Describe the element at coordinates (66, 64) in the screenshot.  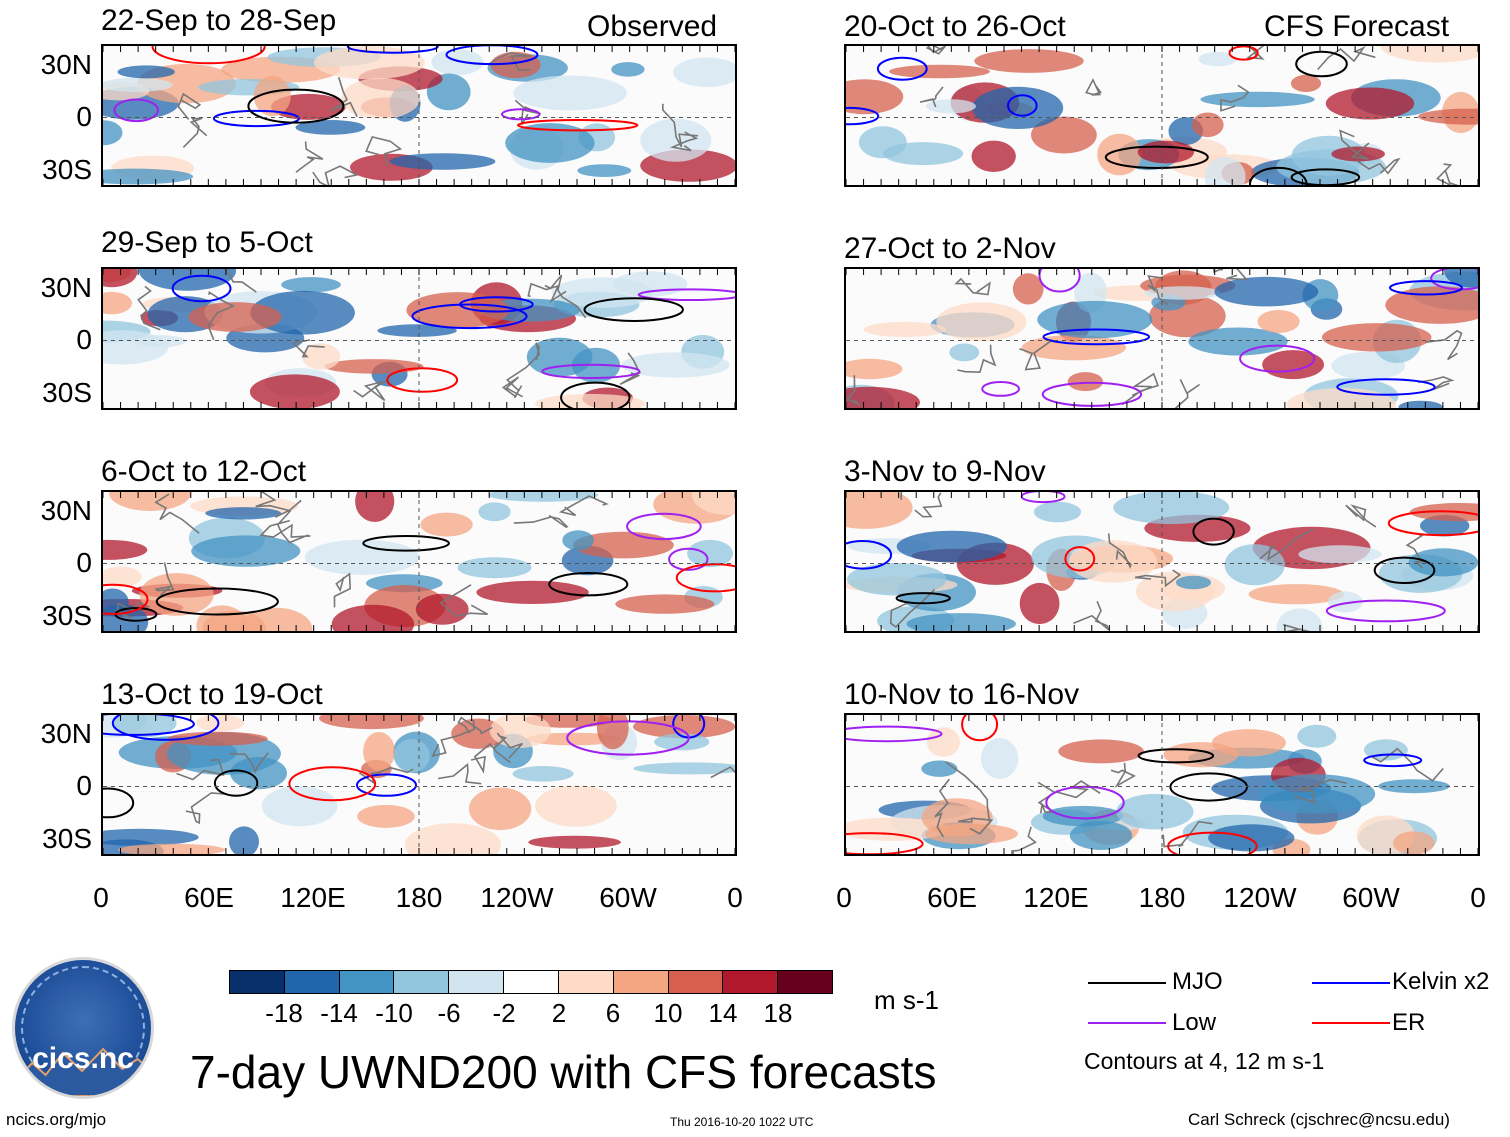
I see `lat-label: 30N` at that location.